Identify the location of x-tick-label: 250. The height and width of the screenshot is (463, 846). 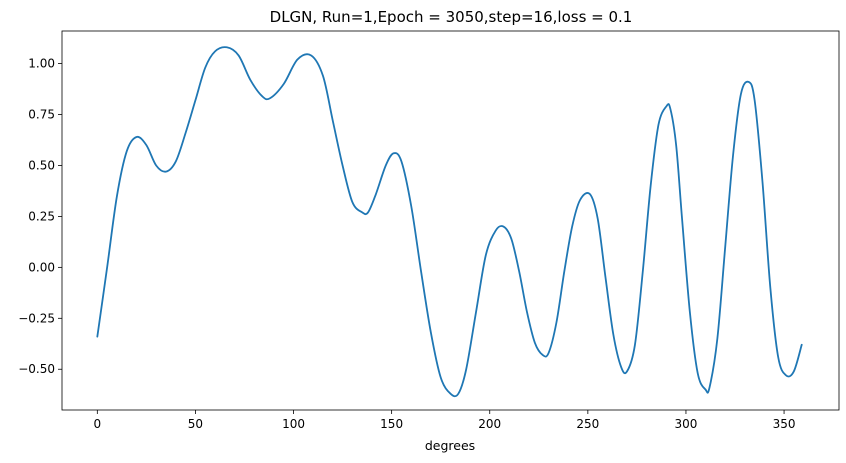
(587, 424).